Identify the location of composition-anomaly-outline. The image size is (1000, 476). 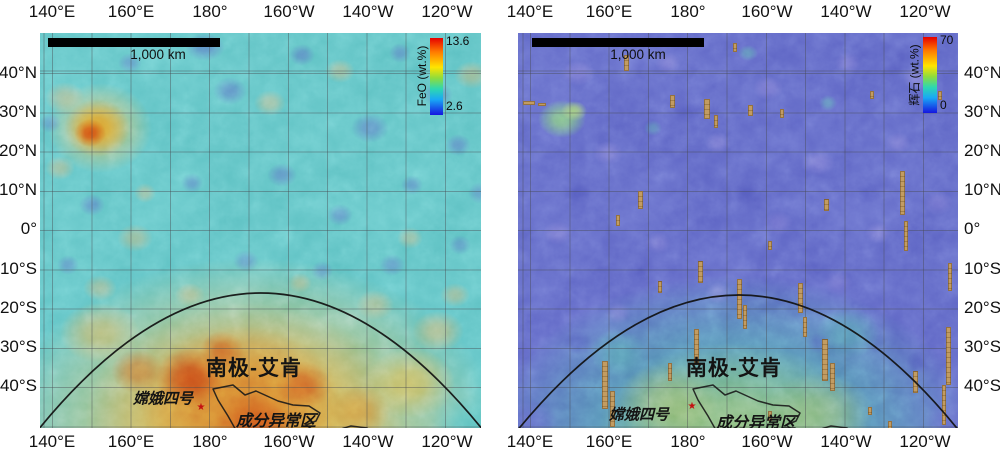
(770, 406).